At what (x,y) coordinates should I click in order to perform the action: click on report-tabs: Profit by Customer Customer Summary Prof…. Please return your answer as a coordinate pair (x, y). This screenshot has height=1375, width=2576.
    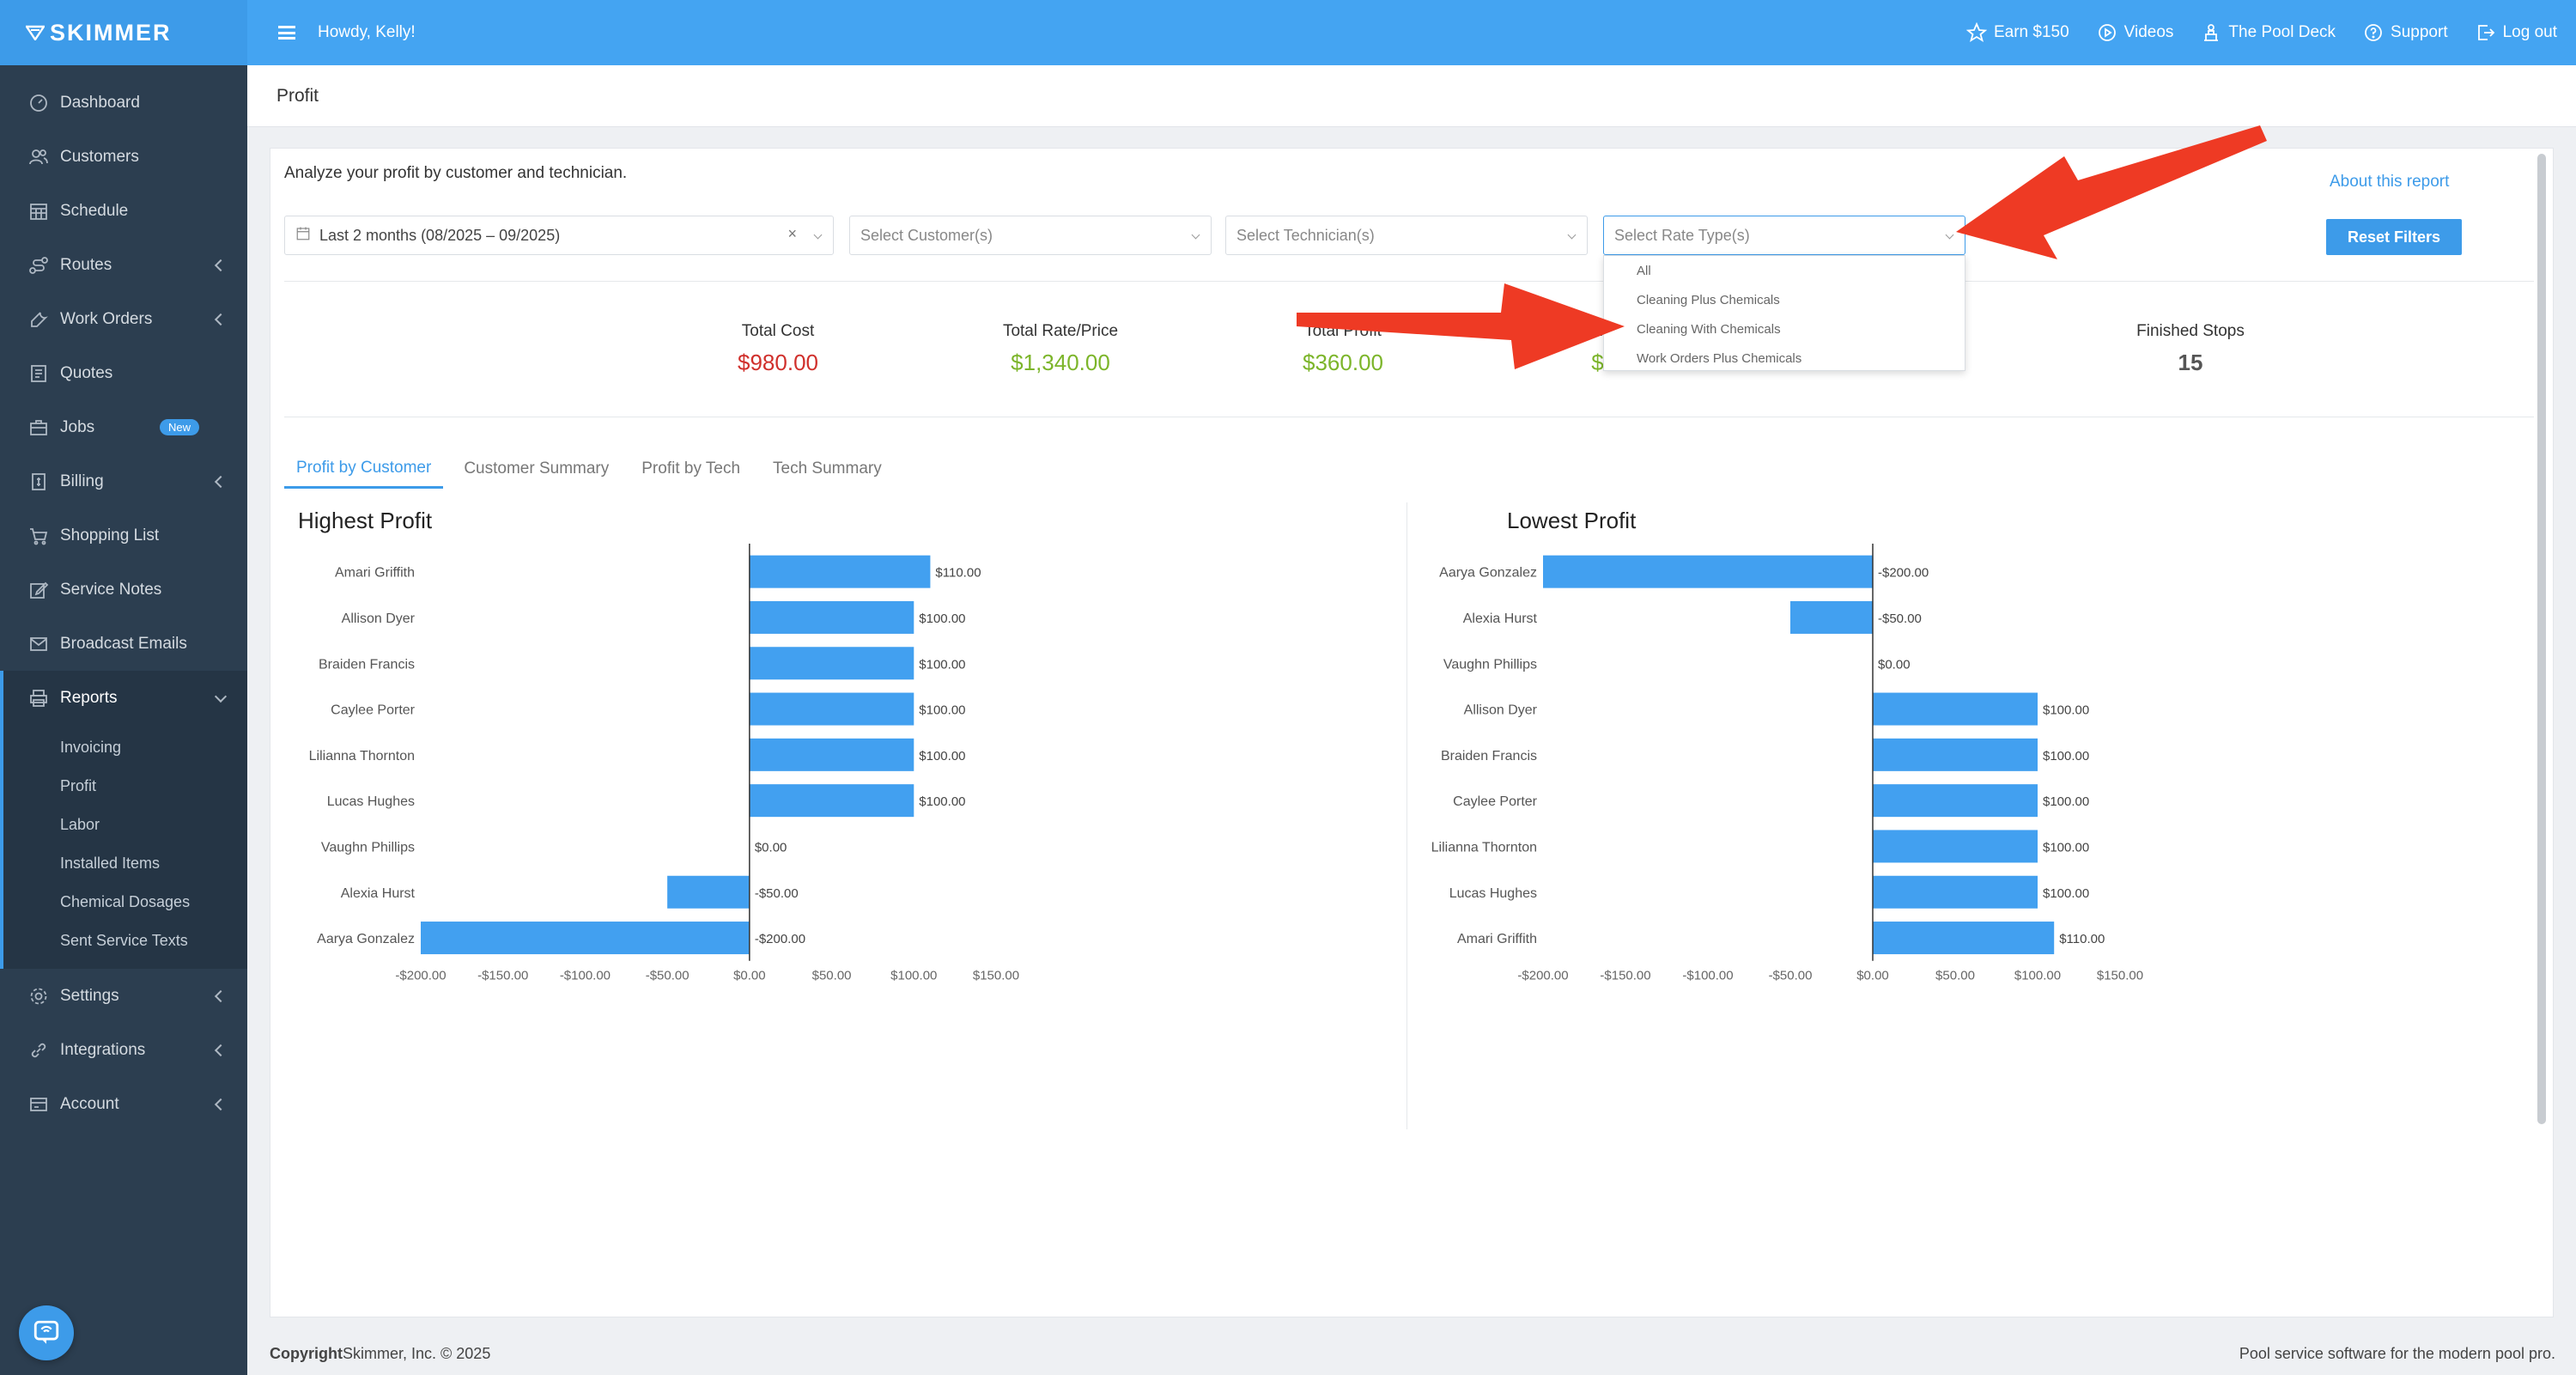
    Looking at the image, I should click on (1409, 469).